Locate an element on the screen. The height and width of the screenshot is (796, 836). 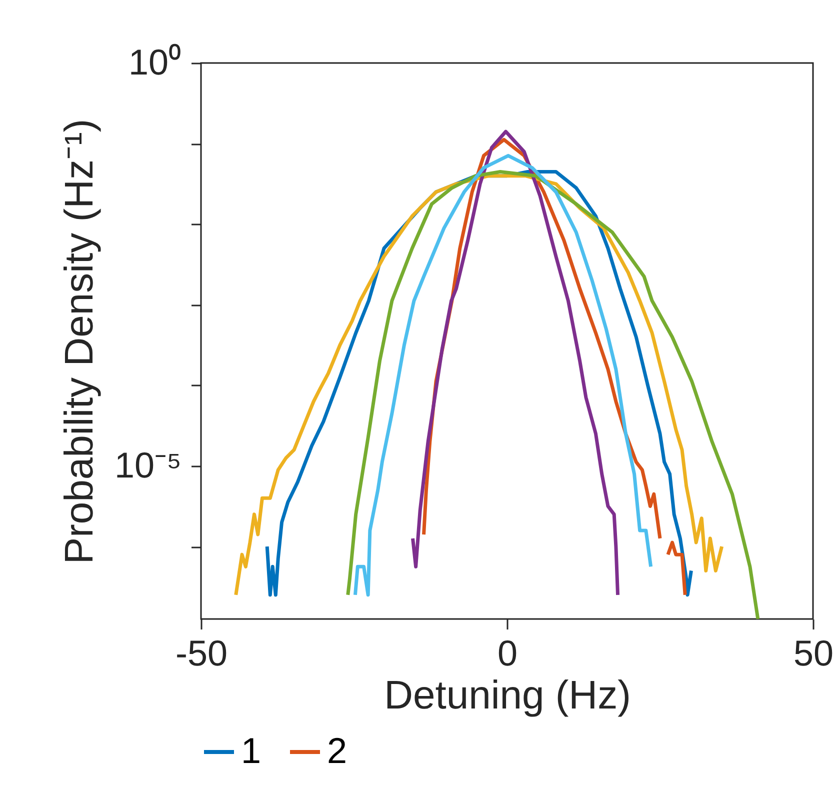
legend-label: 2 is located at coordinates (337, 750).